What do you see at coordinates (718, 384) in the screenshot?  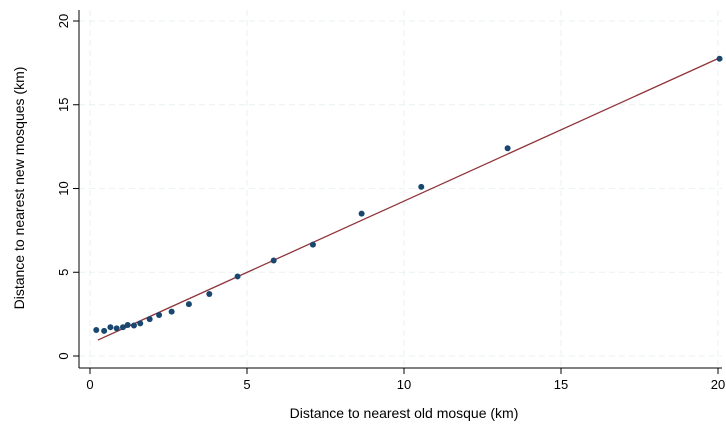 I see `x-tick-label: 20` at bounding box center [718, 384].